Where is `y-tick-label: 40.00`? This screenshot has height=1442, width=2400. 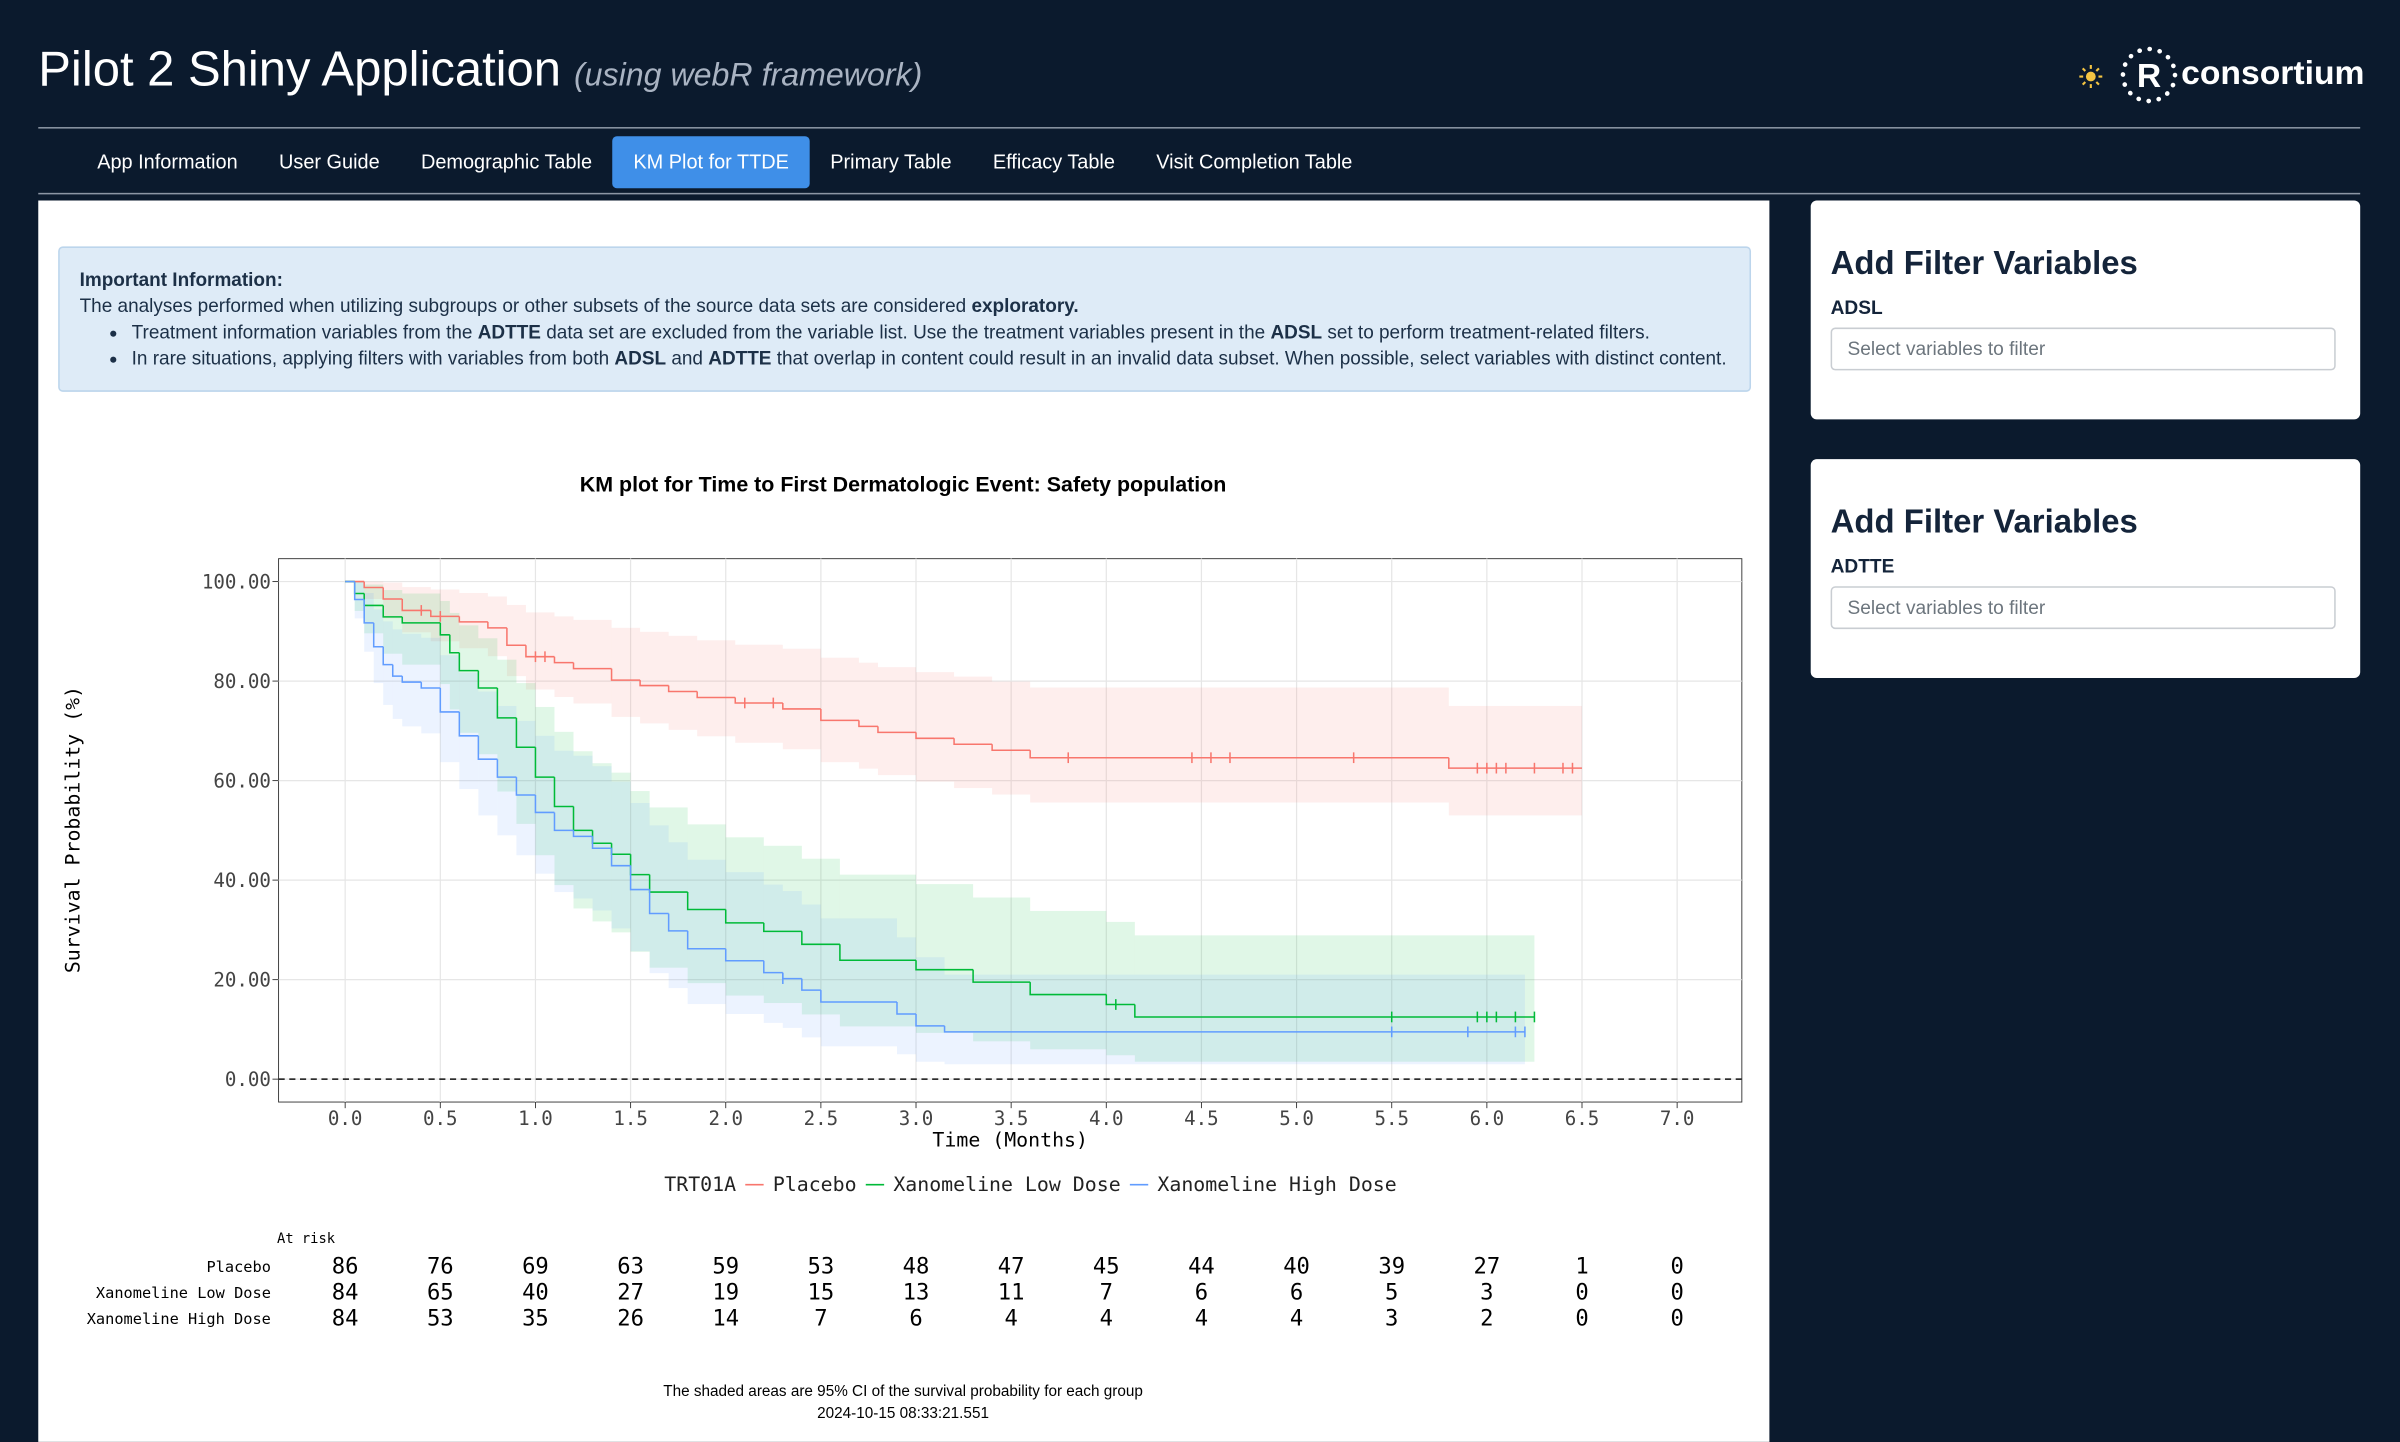
y-tick-label: 40.00 is located at coordinates (242, 880).